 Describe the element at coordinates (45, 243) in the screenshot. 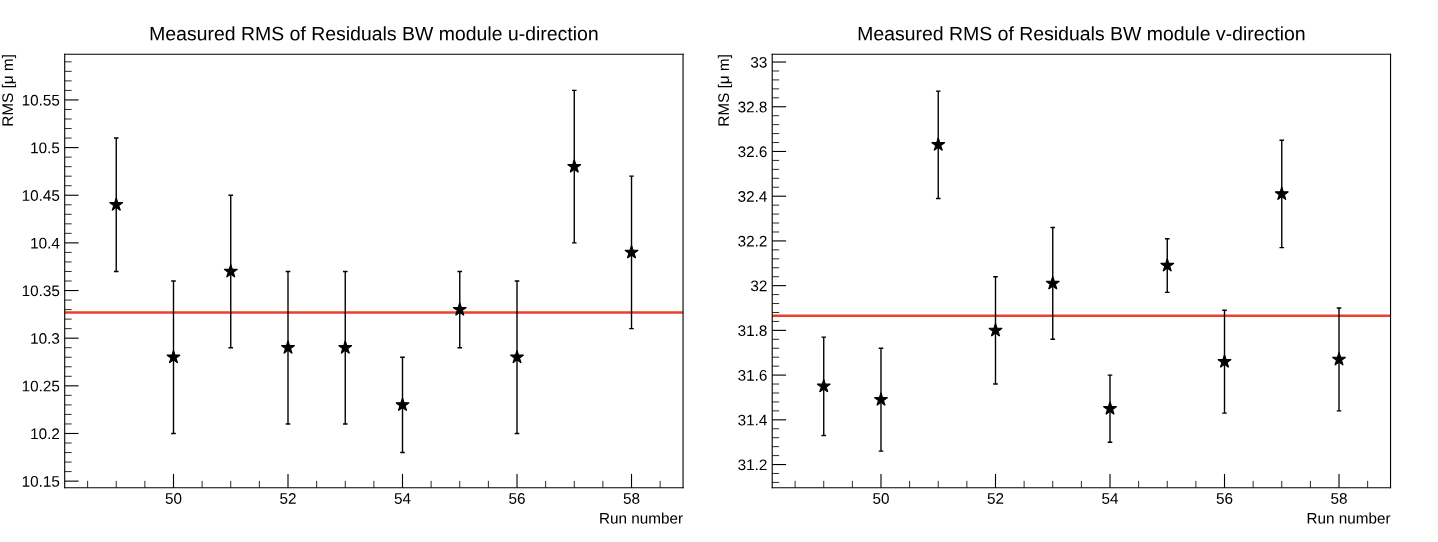

I see `y-tick-label: 10.4` at that location.